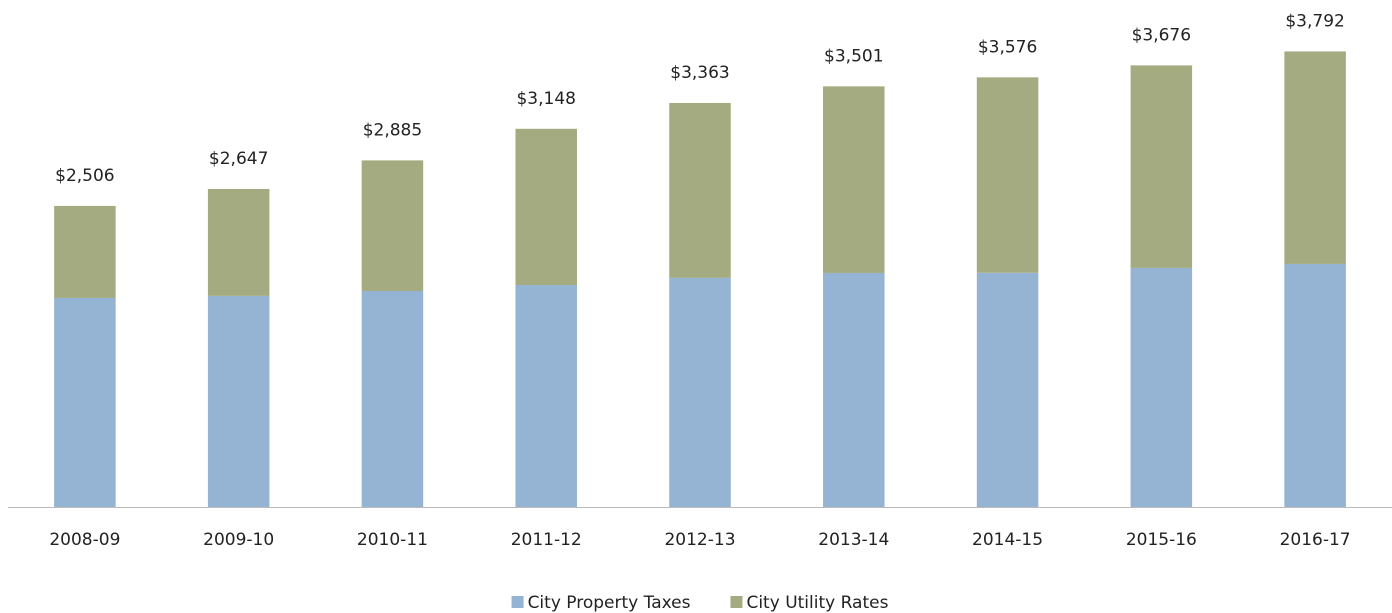 This screenshot has height=613, width=1392. I want to click on x-tick-label: 2012-13, so click(699, 540).